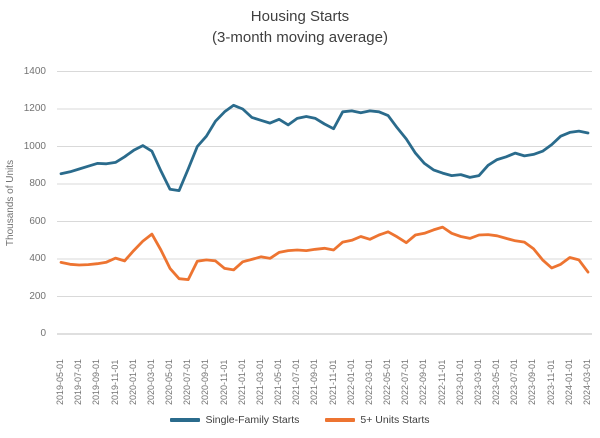 This screenshot has width=600, height=438. I want to click on legend-item-1: 5+ Units Starts, so click(377, 420).